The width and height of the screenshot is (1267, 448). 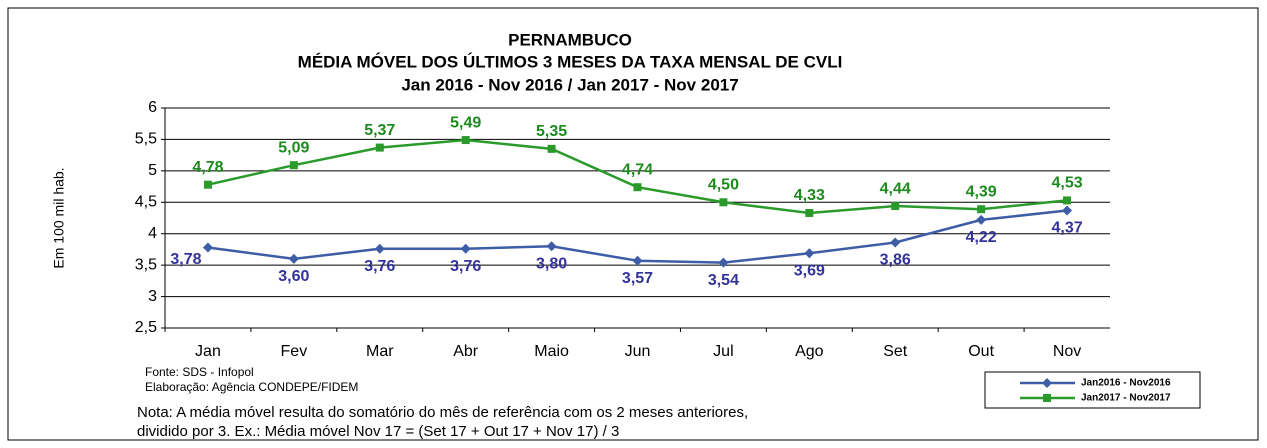 What do you see at coordinates (723, 351) in the screenshot?
I see `x-tick-label: Jul` at bounding box center [723, 351].